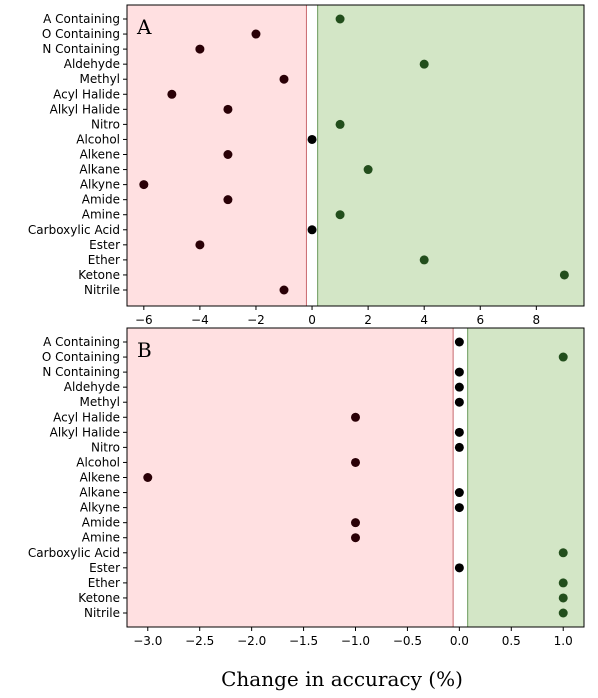 This screenshot has width=598, height=698. I want to click on x-tick-label: −6, so click(144, 320).